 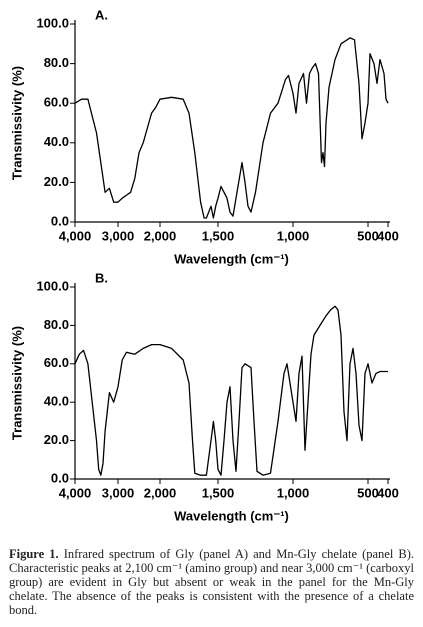 What do you see at coordinates (101, 277) in the screenshot?
I see `panel-label: B.` at bounding box center [101, 277].